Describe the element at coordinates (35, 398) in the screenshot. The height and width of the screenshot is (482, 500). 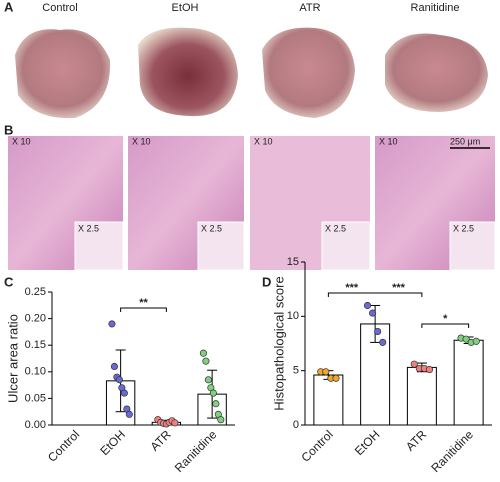
I see `y-tick-label: 0.05` at that location.